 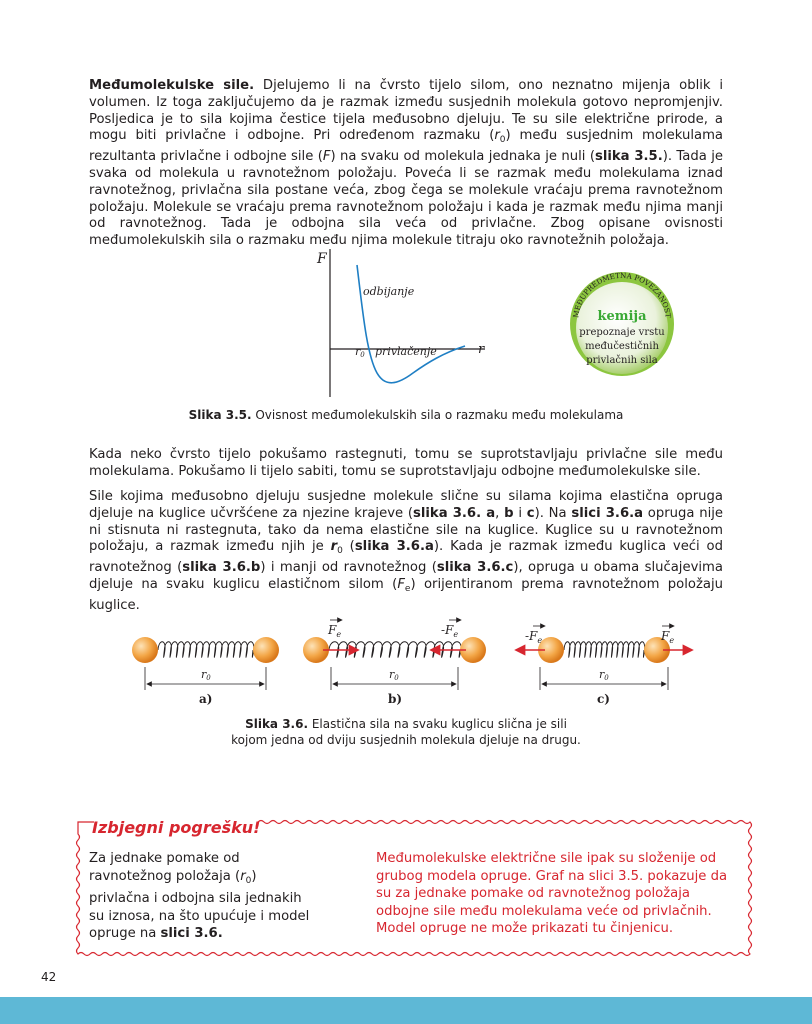 I want to click on r0-c: r0, so click(x=604, y=675).